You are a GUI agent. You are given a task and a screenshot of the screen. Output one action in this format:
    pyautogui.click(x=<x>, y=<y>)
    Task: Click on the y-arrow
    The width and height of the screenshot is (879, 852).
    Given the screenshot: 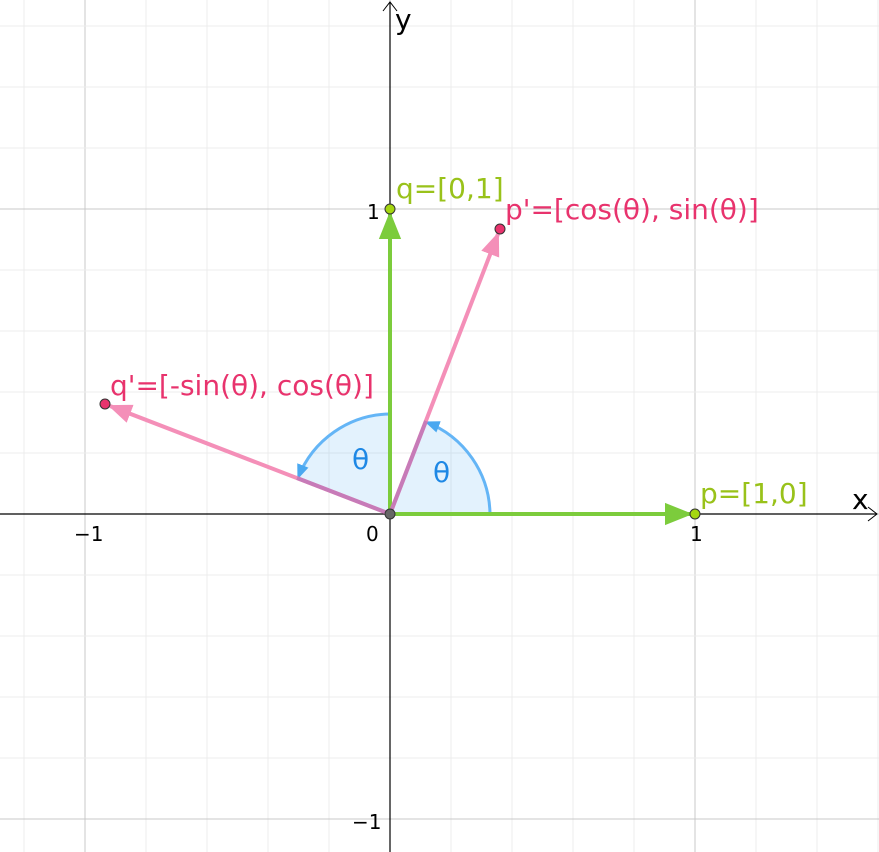 What is the action you would take?
    pyautogui.click(x=390, y=6)
    